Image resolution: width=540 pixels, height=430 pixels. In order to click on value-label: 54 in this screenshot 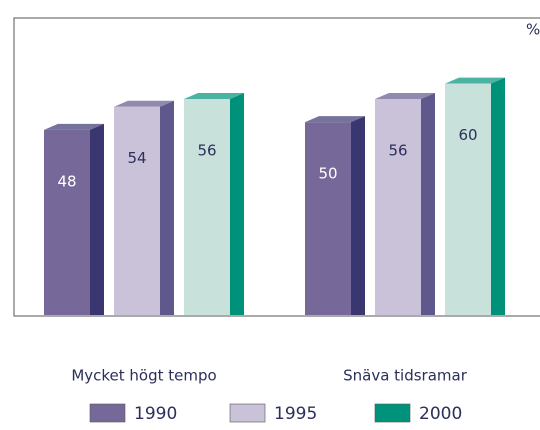, I will do `click(136, 158)`.